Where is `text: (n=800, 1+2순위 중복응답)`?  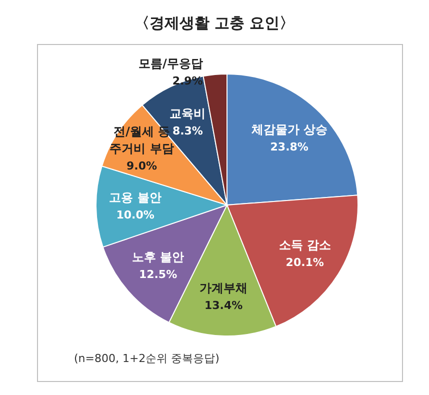 text: (n=800, 1+2순위 중복응답) is located at coordinates (147, 358).